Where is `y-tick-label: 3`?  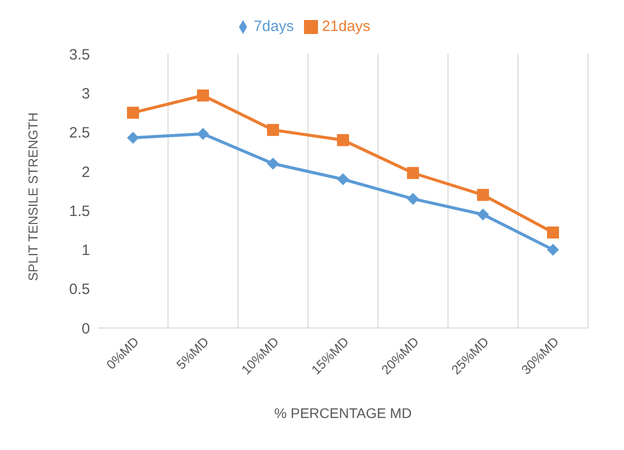
y-tick-label: 3 is located at coordinates (86, 93).